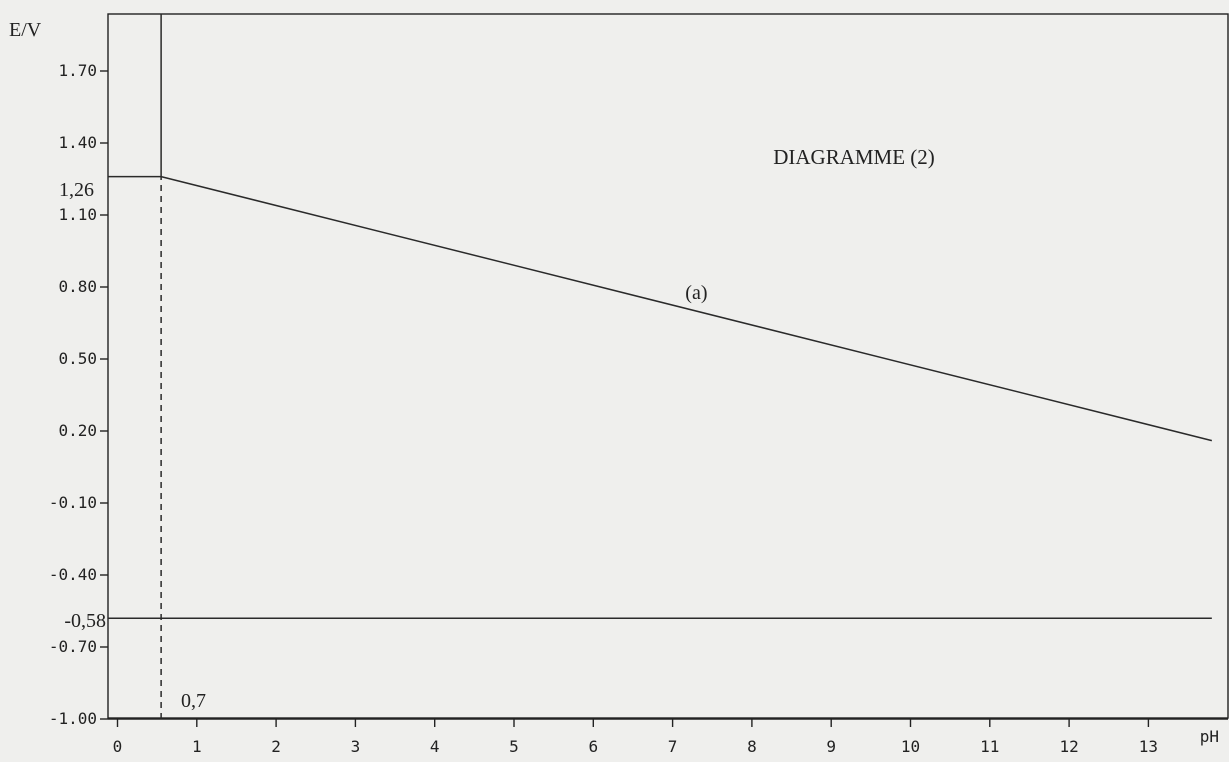 The height and width of the screenshot is (762, 1229). I want to click on y-tick-label: 0.80, so click(77, 286).